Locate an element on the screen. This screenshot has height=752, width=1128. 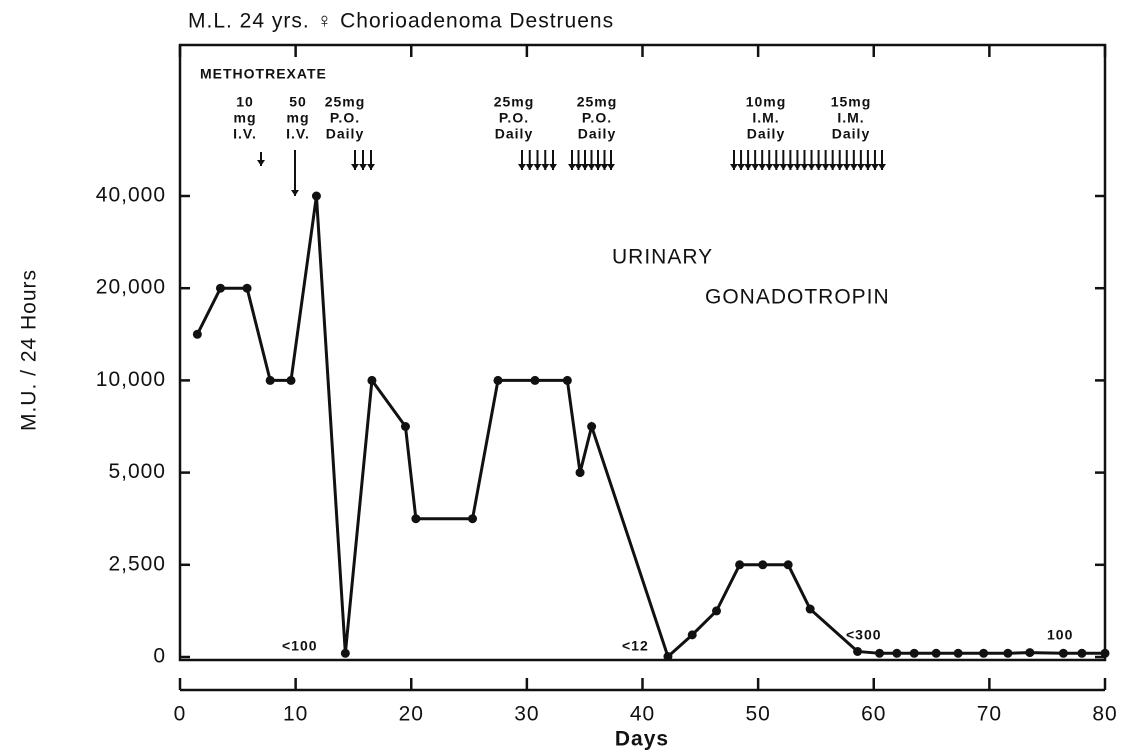
annotation: URINARY is located at coordinates (662, 257).